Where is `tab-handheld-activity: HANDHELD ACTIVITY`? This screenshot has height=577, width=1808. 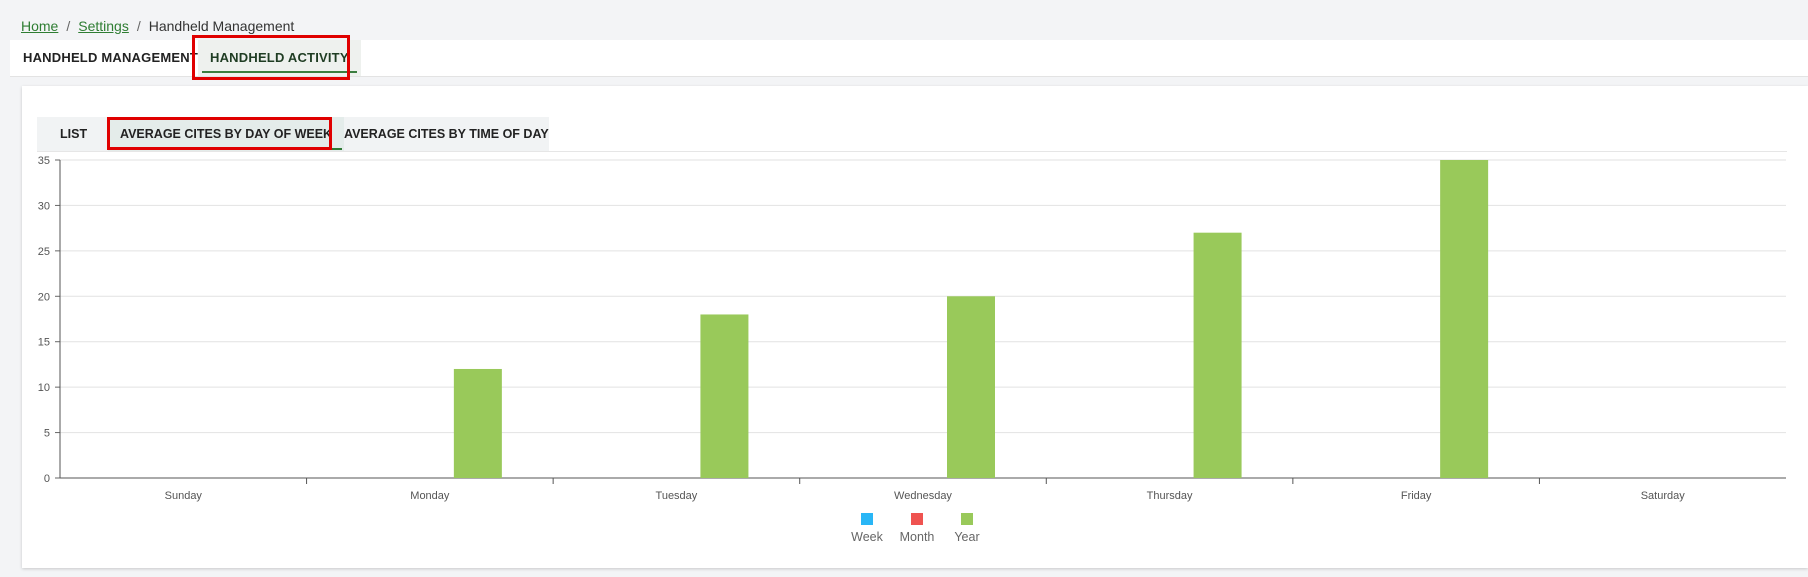
tab-handheld-activity: HANDHELD ACTIVITY is located at coordinates (279, 58).